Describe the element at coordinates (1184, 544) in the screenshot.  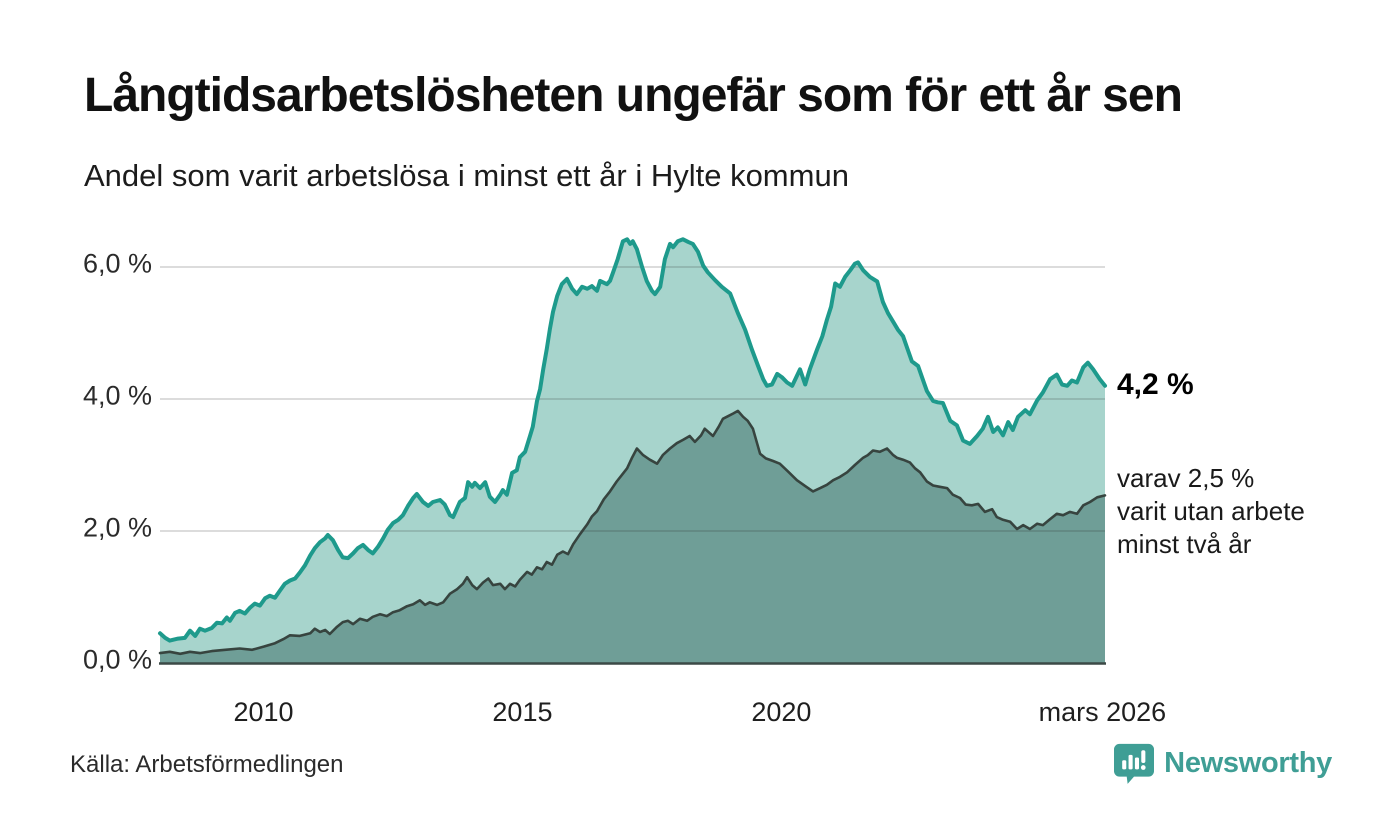
I see `end-value-label-2yr-line3: minst två år` at that location.